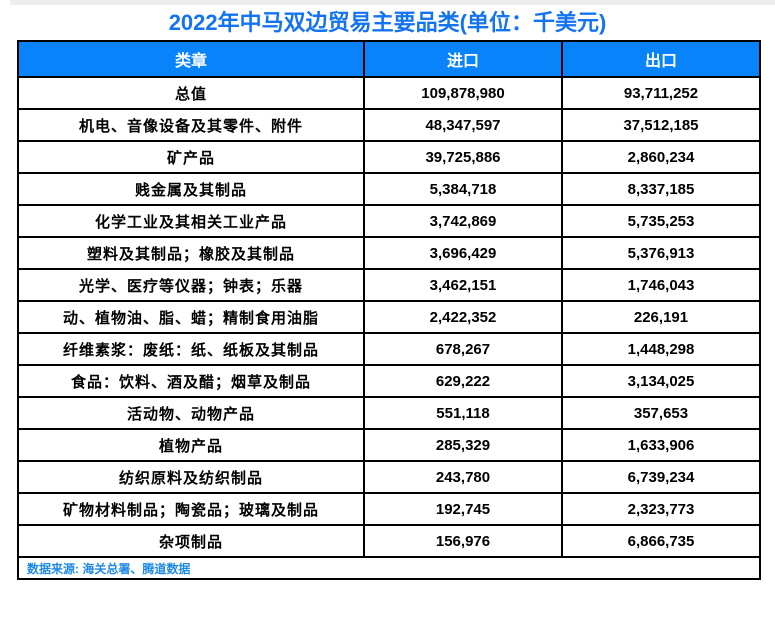 The height and width of the screenshot is (626, 775). What do you see at coordinates (191, 221) in the screenshot?
I see `cell-category: 化学工业及其相关工业产品` at bounding box center [191, 221].